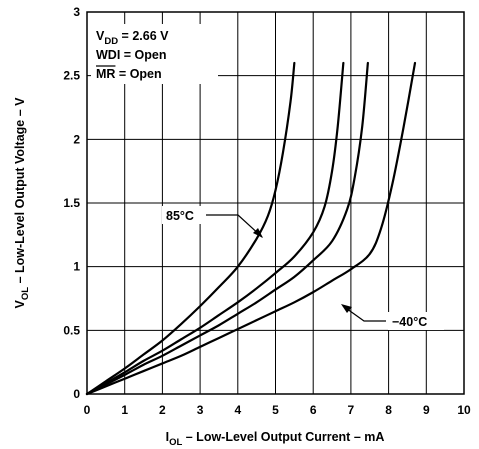 Image resolution: width=479 pixels, height=449 pixels. I want to click on annotation-85c-label: 85°C, so click(180, 216).